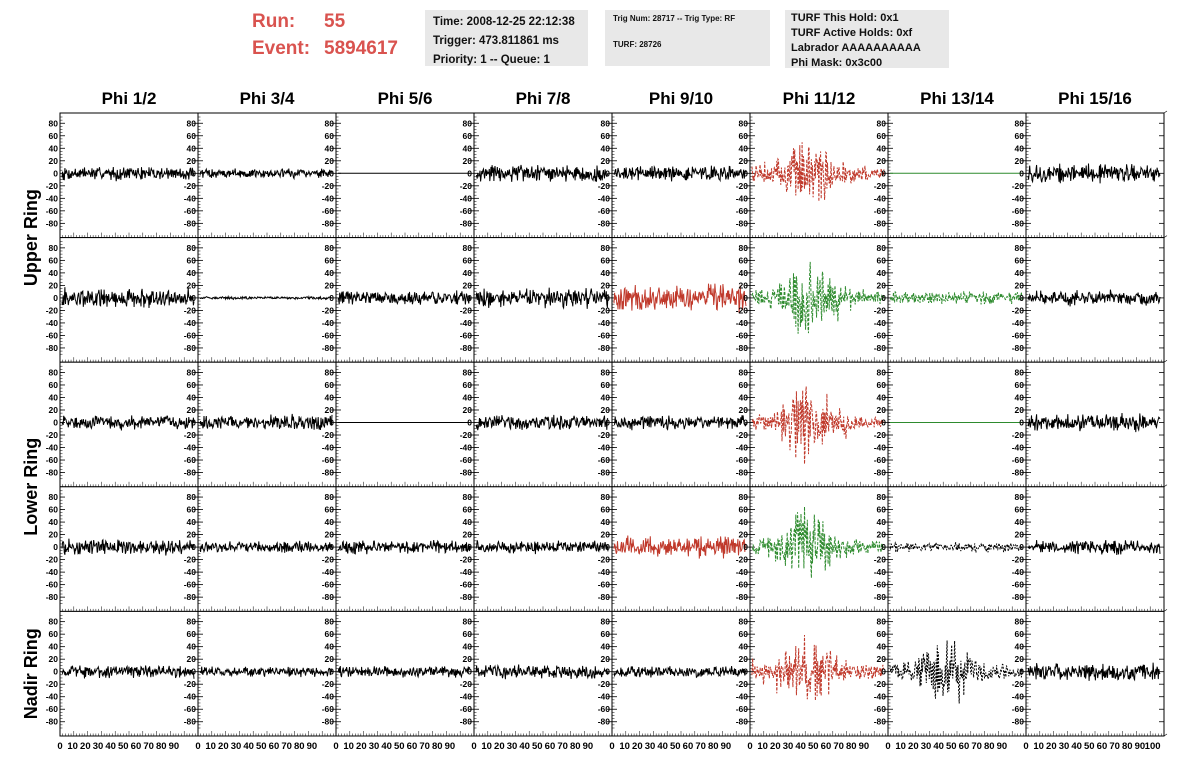  I want to click on column-header: Phi 13/14, so click(957, 98).